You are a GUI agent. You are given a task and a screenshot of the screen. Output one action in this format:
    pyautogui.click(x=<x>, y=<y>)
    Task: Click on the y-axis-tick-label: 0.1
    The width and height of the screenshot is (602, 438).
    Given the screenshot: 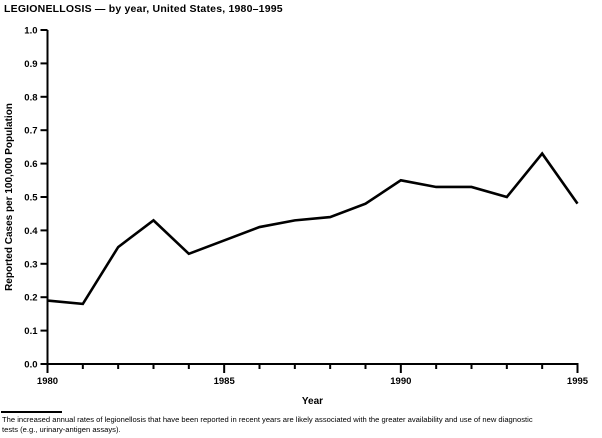 What is the action you would take?
    pyautogui.click(x=31, y=331)
    